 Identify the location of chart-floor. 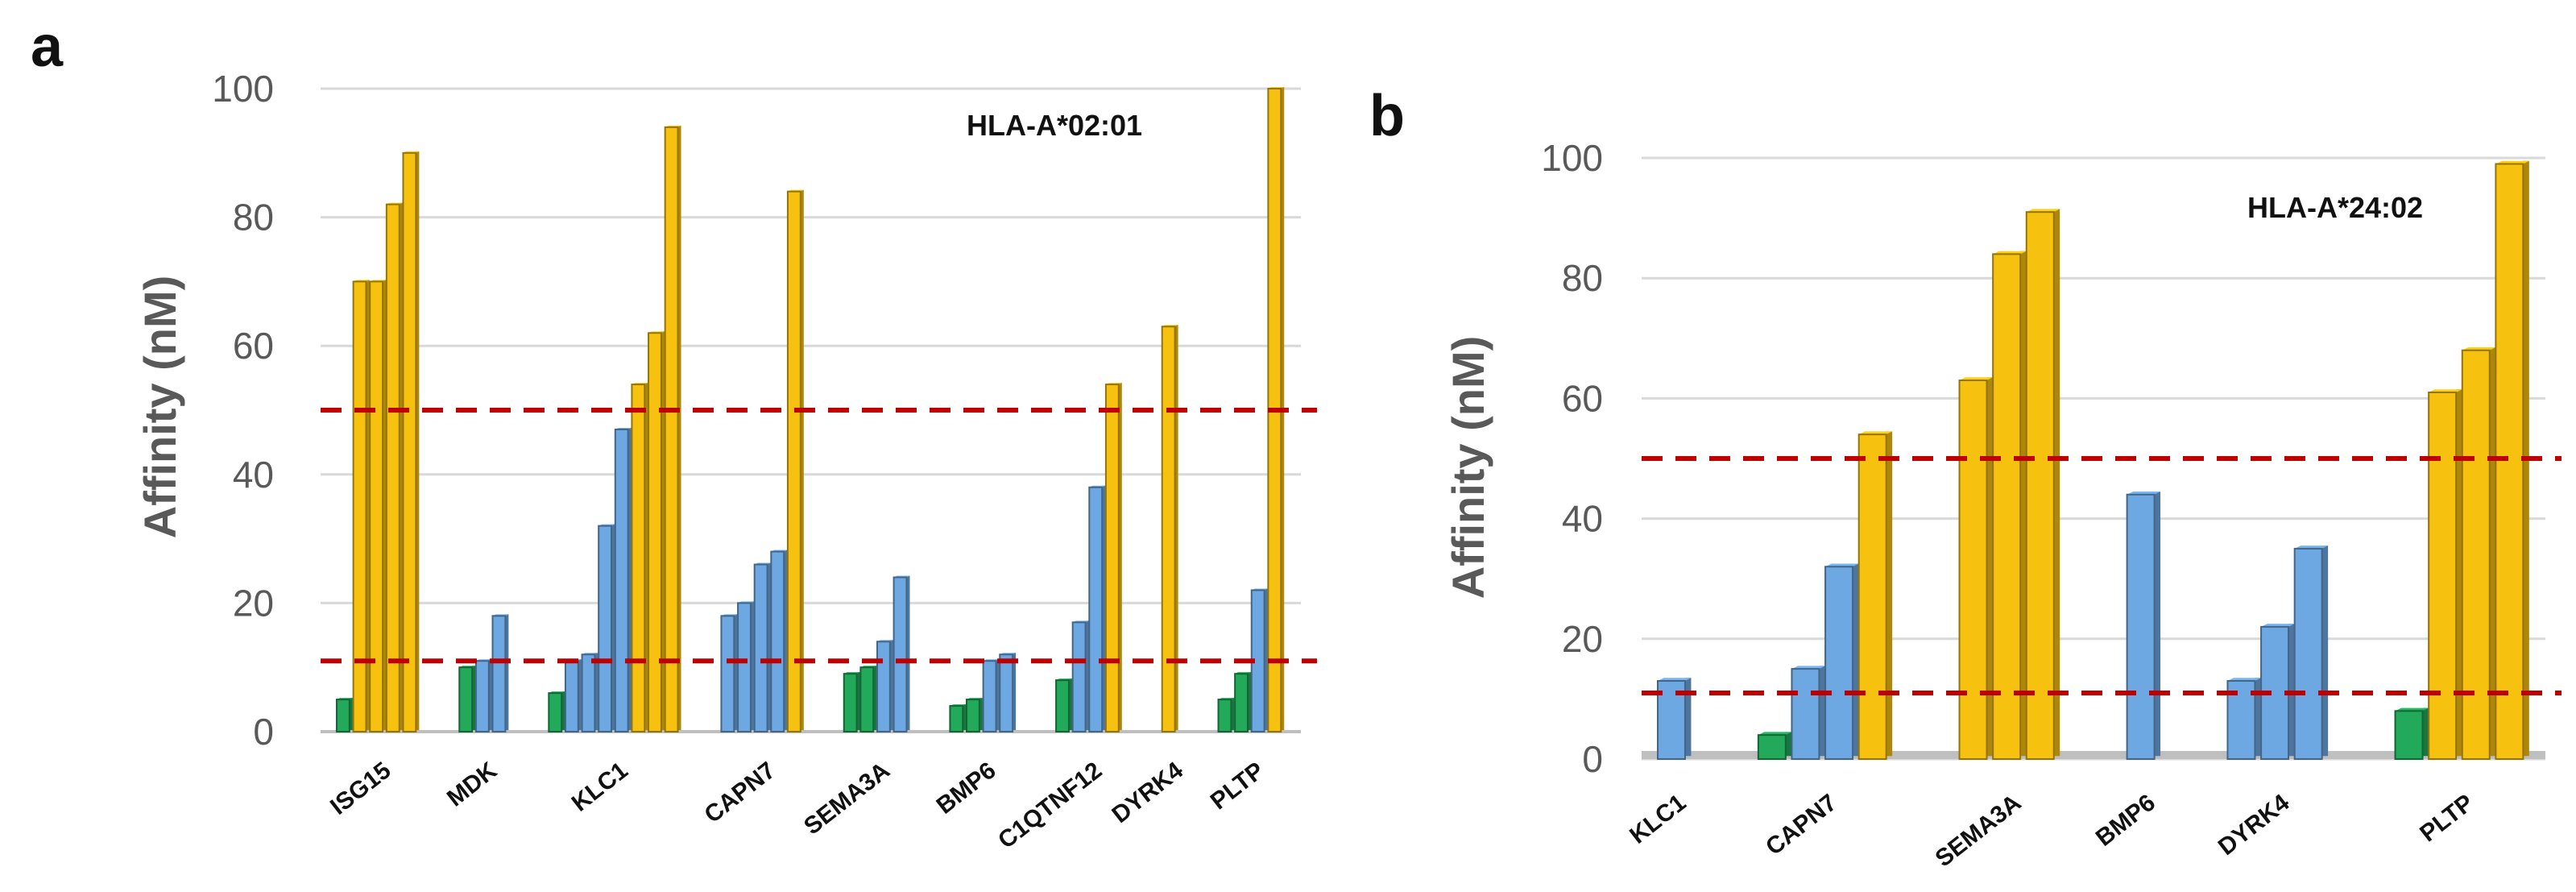
(2093, 755).